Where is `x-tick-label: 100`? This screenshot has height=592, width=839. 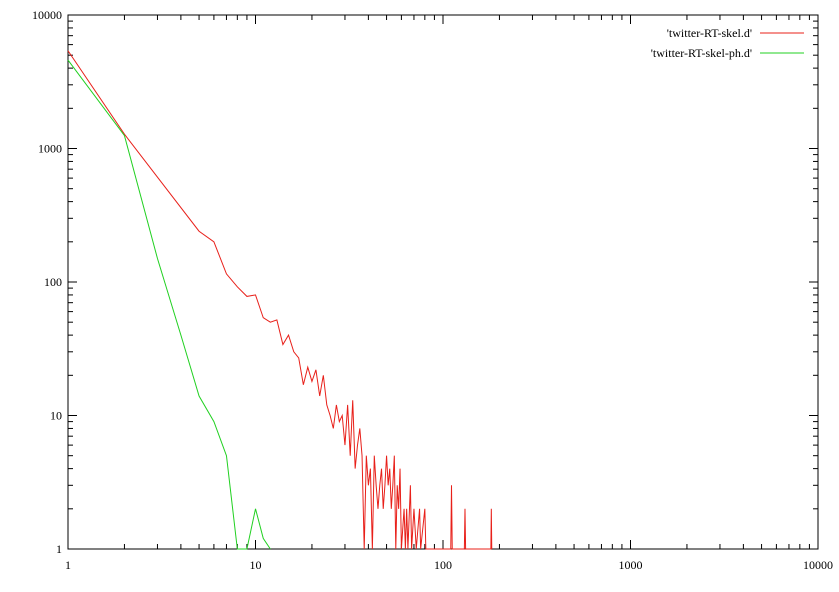
x-tick-label: 100 is located at coordinates (443, 565).